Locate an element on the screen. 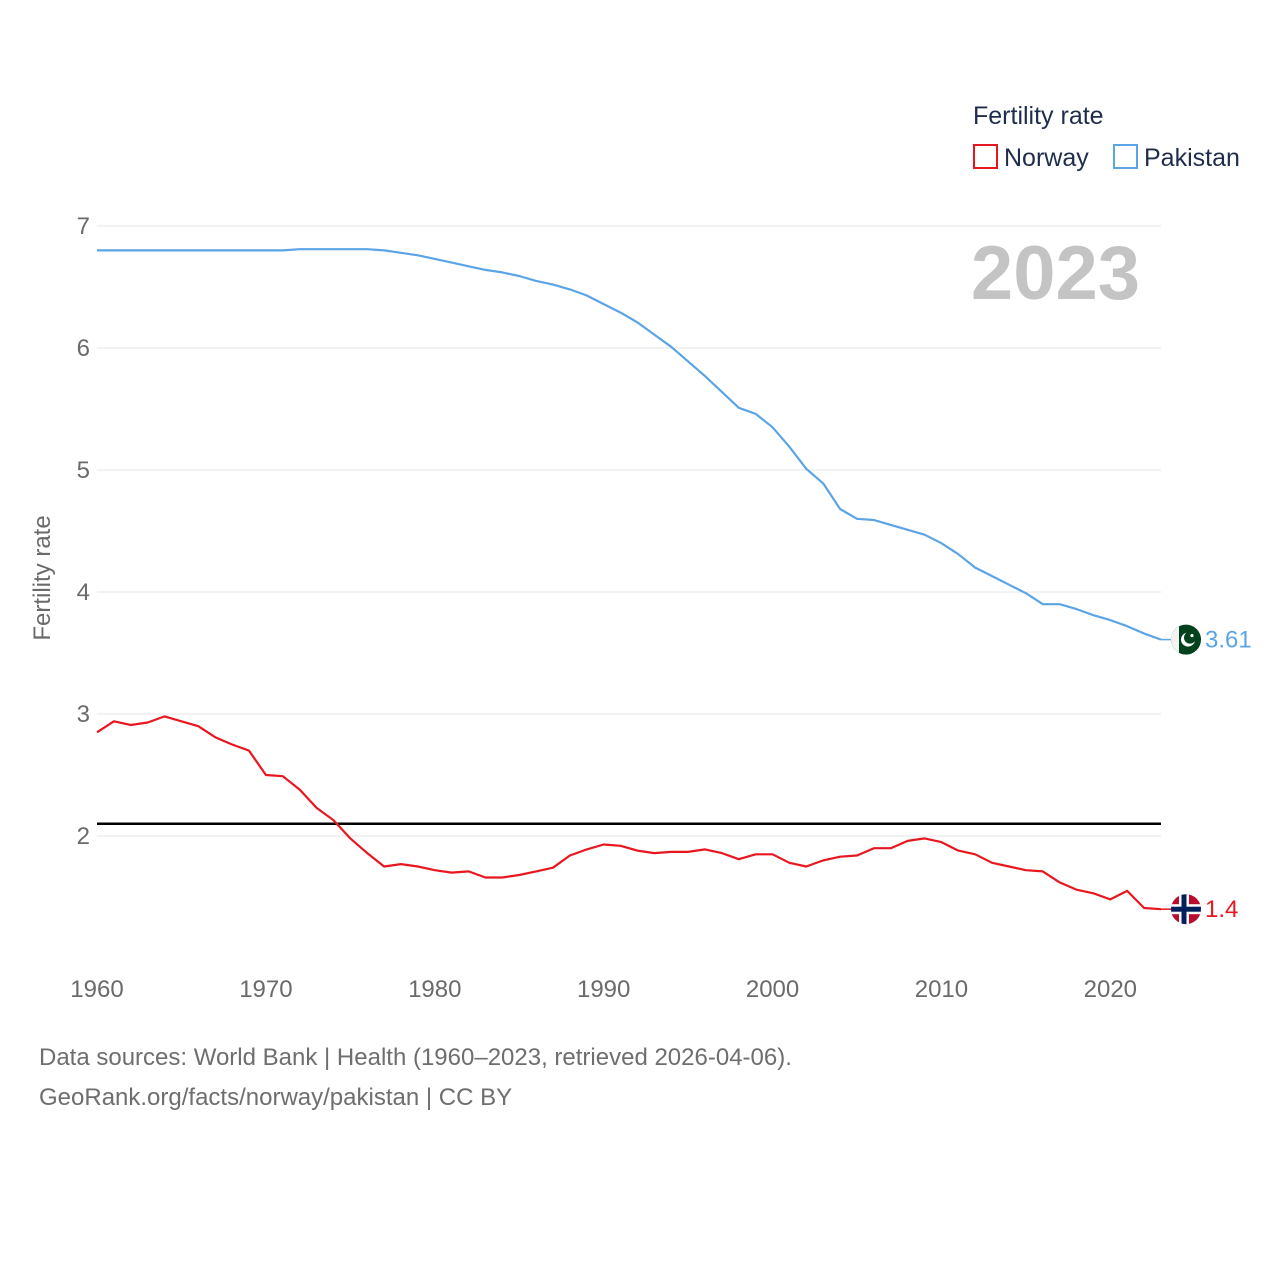 This screenshot has height=1280, width=1280. x-tick-label: 1970 is located at coordinates (265, 989).